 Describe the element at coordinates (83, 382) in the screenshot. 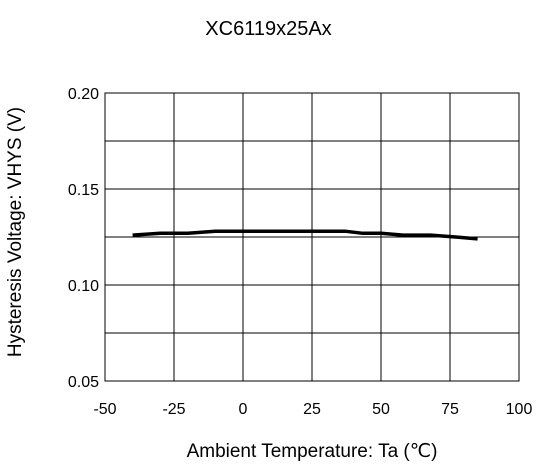

I see `y-tick-label: 0.05` at that location.